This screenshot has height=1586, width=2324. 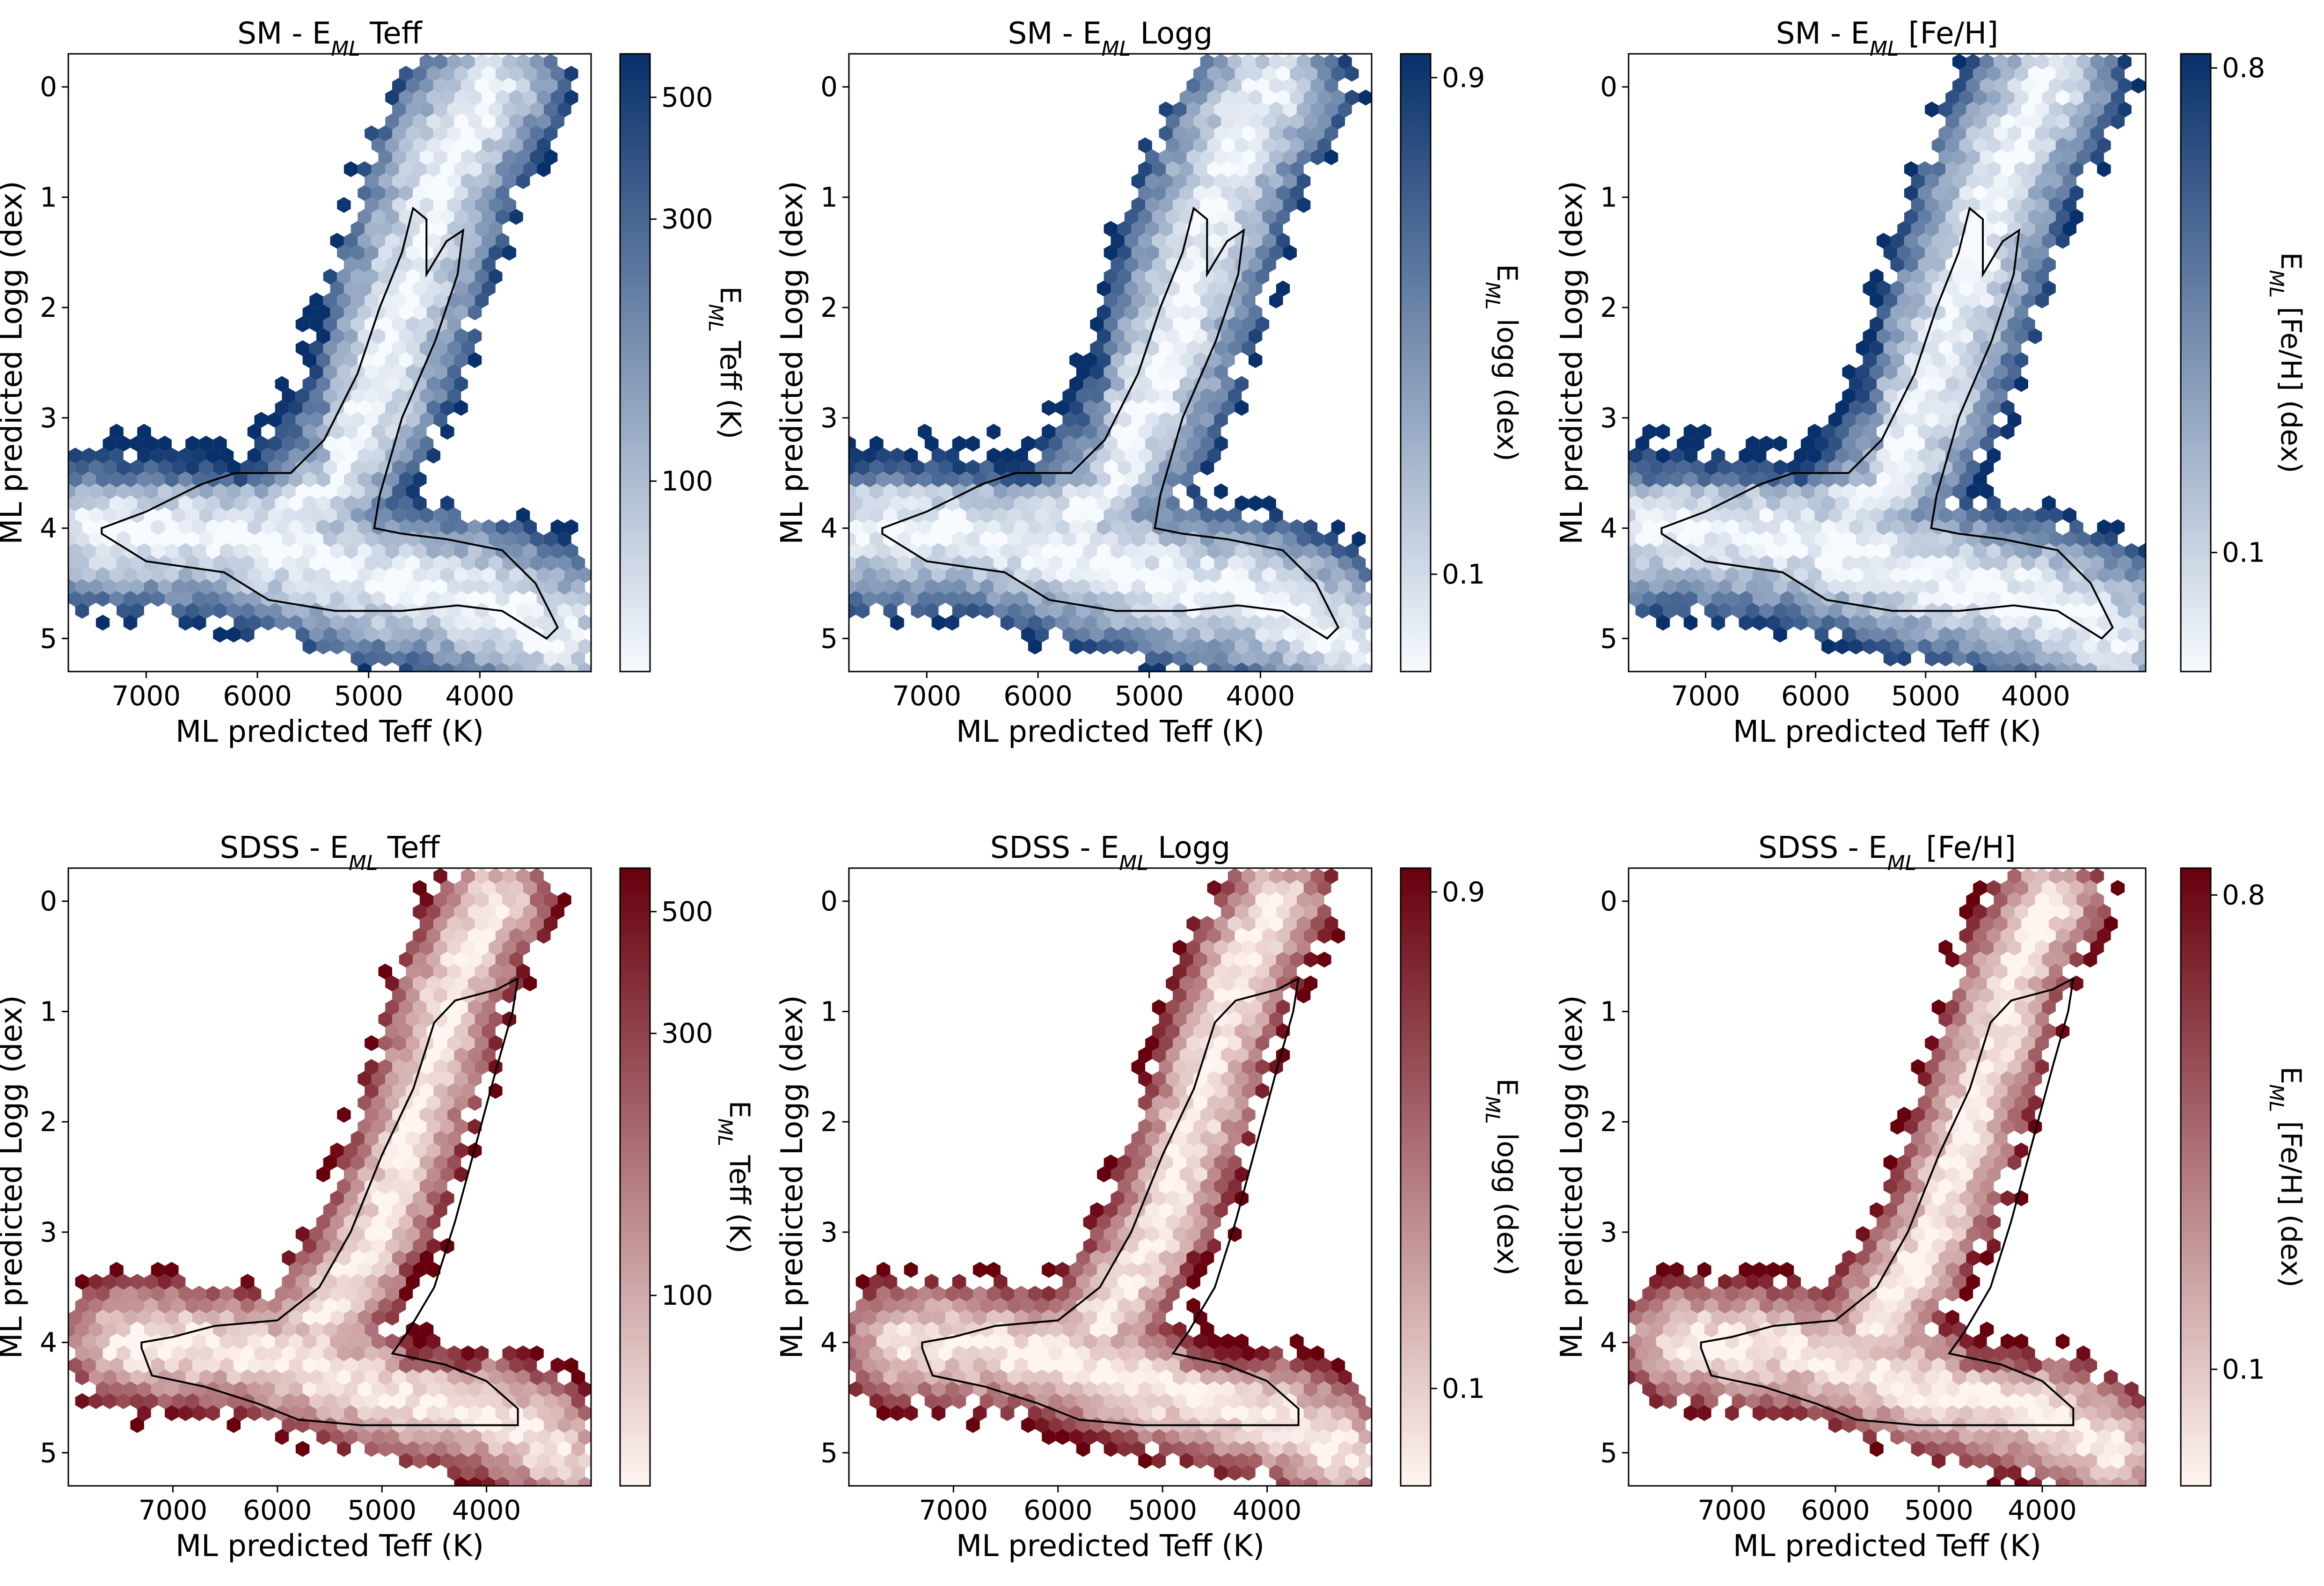 What do you see at coordinates (1110, 423) in the screenshot?
I see `density-contour` at bounding box center [1110, 423].